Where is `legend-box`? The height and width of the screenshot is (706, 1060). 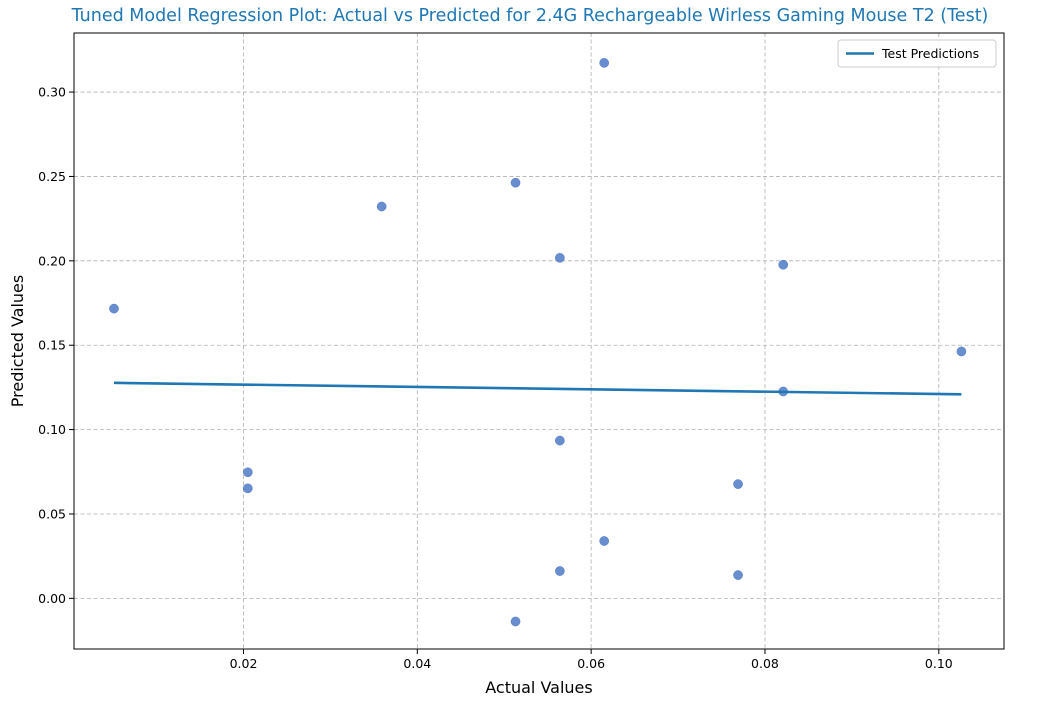 legend-box is located at coordinates (917, 53).